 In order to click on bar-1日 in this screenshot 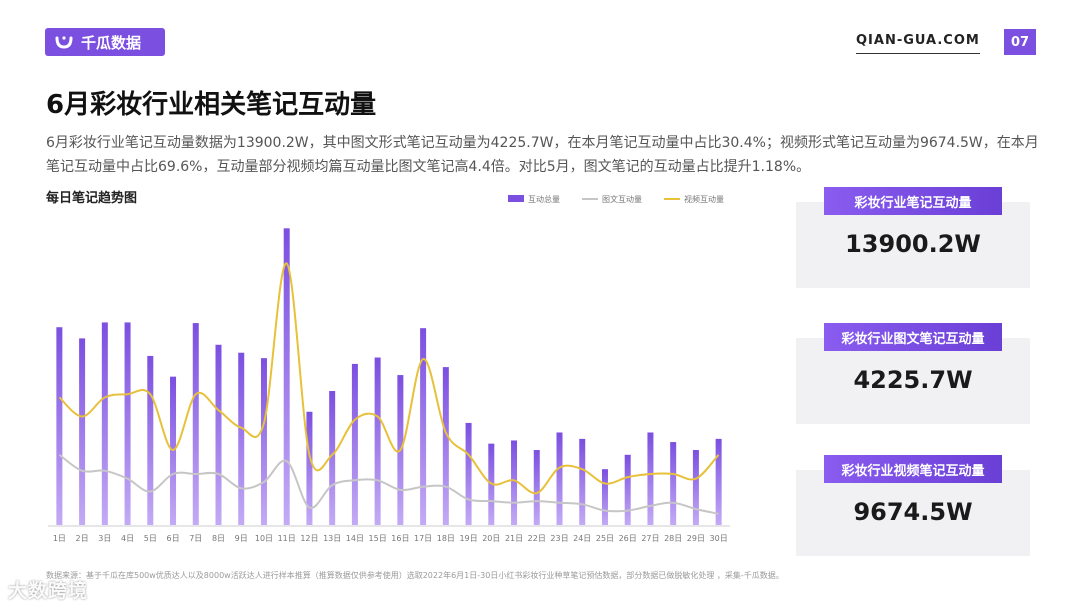, I will do `click(59, 426)`.